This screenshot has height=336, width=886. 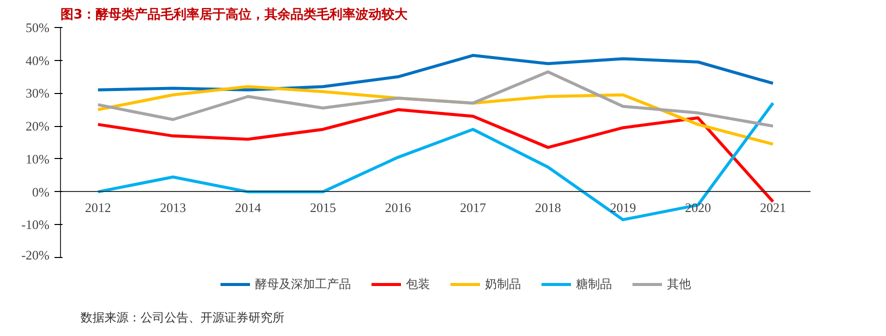 I want to click on x-tick-label: 2012, so click(x=98, y=207).